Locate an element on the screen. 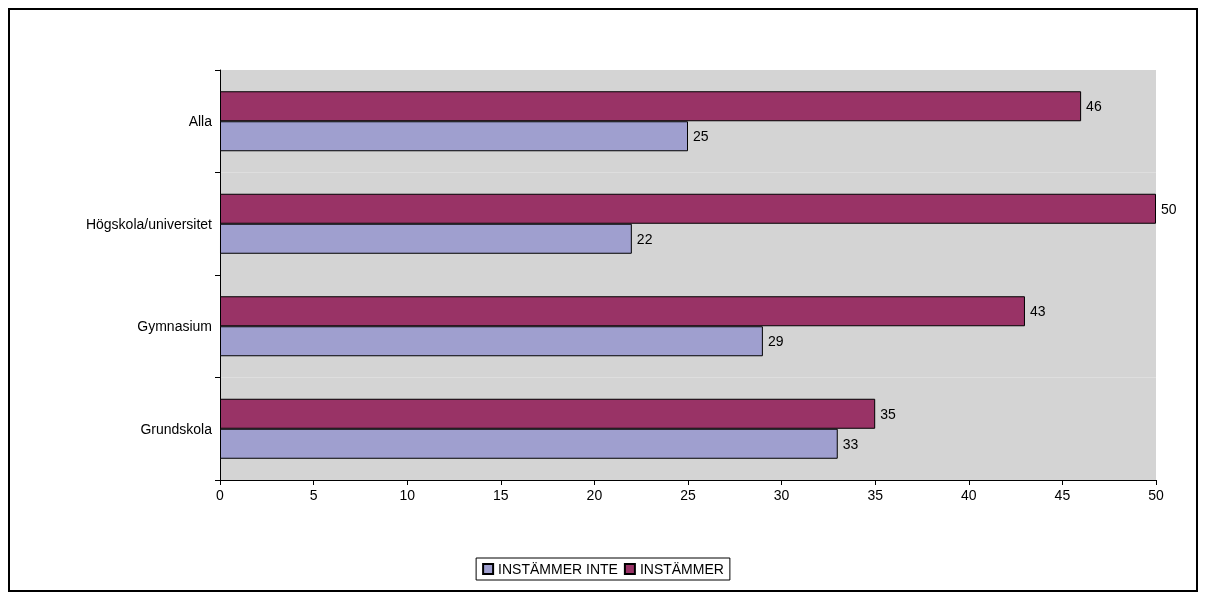  data-label: 43 is located at coordinates (1037, 311).